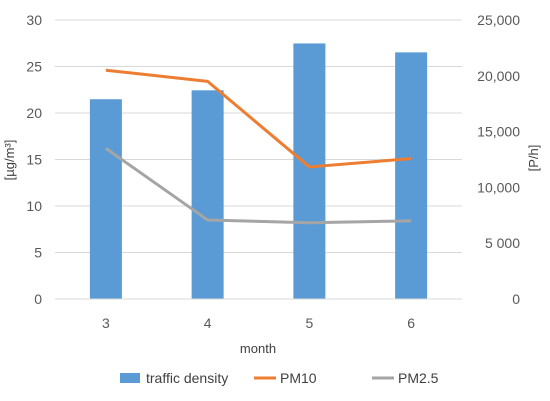 Image resolution: width=550 pixels, height=401 pixels. What do you see at coordinates (309, 323) in the screenshot?
I see `x-tick-label: 5` at bounding box center [309, 323].